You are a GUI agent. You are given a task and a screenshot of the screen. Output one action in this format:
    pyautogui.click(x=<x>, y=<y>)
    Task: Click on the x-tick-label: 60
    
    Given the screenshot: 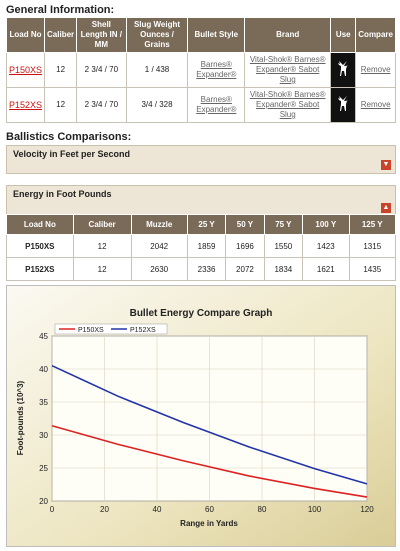 What is the action you would take?
    pyautogui.click(x=209, y=509)
    